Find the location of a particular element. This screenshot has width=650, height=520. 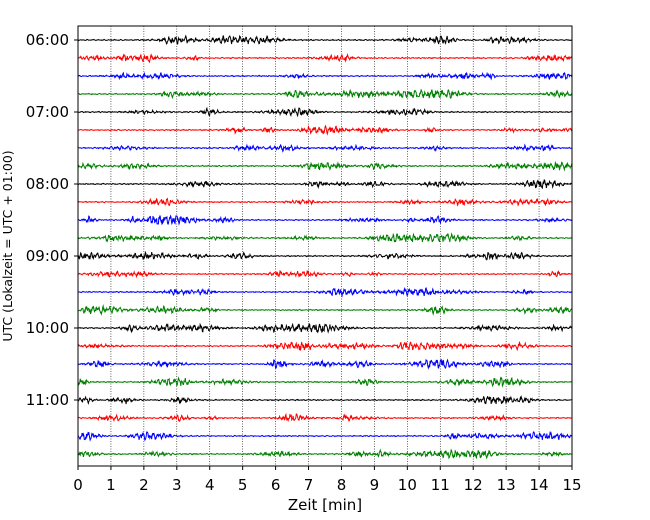

y-tick-label: 06:00 is located at coordinates (47, 40).